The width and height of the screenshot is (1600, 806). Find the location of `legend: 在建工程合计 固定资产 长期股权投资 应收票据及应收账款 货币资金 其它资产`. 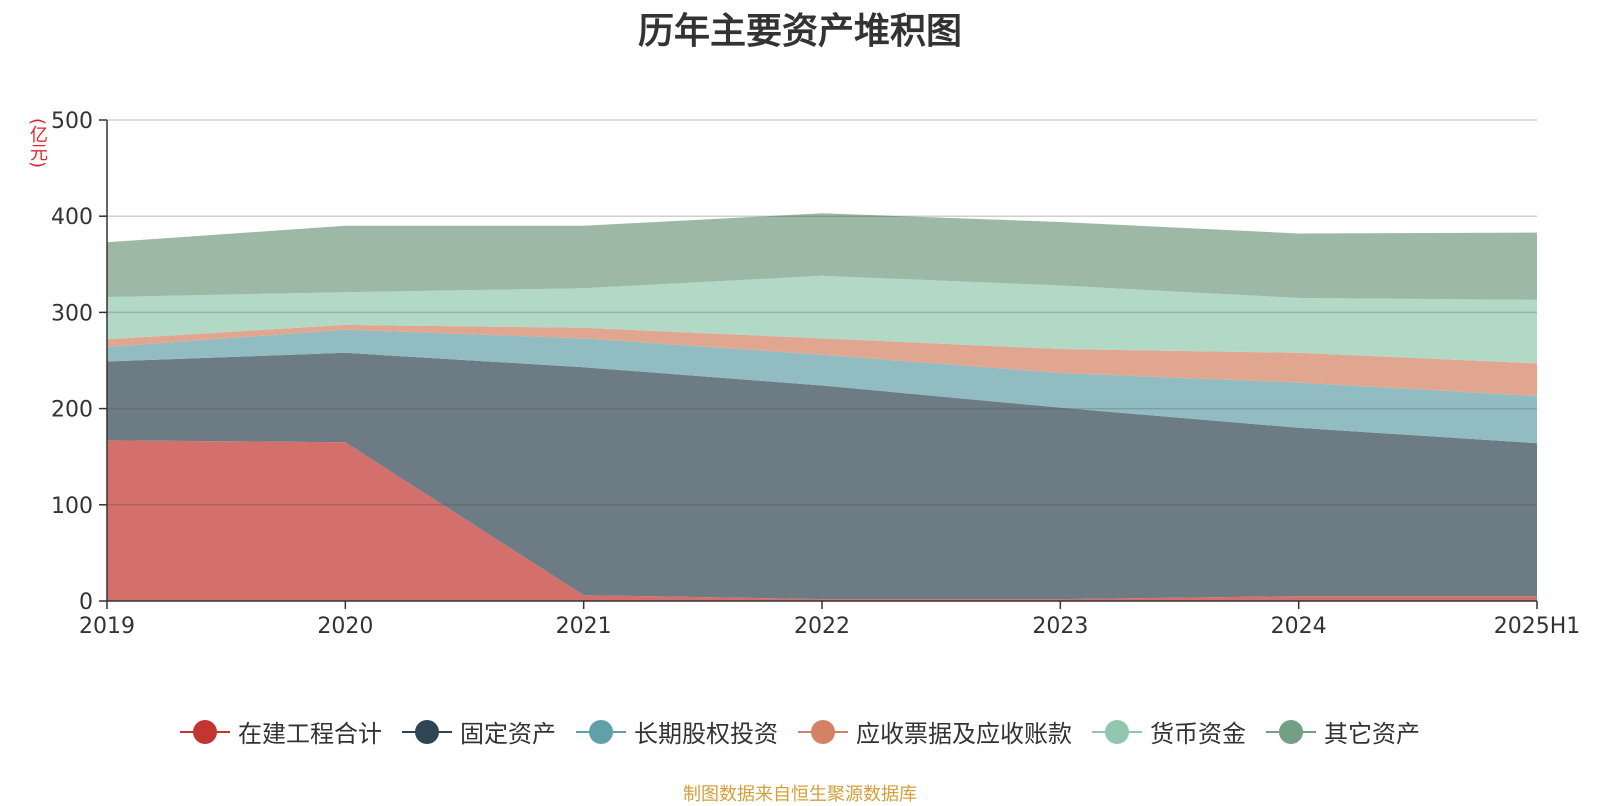

legend: 在建工程合计 固定资产 长期股权投资 应收票据及应收账款 货币资金 其它资产 is located at coordinates (800, 731).